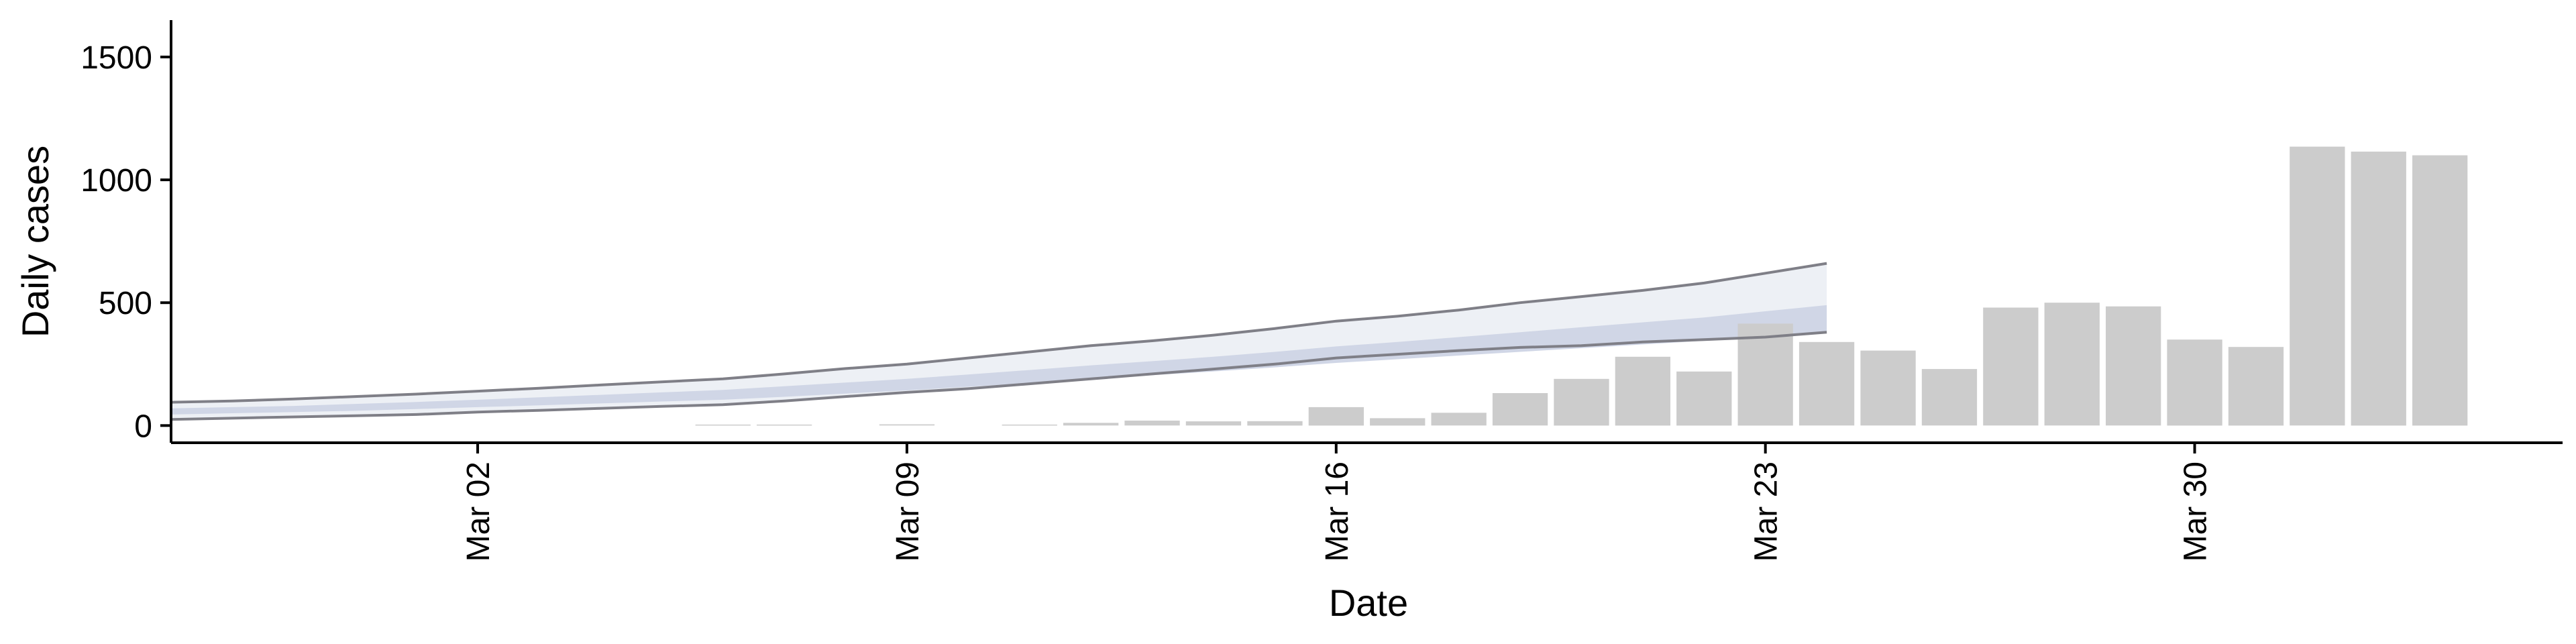  What do you see at coordinates (2196, 511) in the screenshot?
I see `x-tick-label: Mar 30` at bounding box center [2196, 511].